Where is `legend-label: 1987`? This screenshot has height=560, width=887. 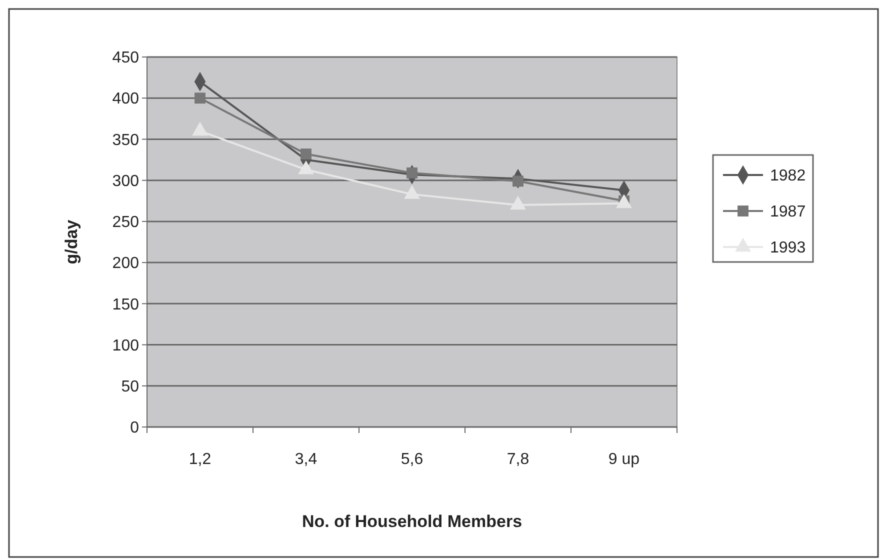
legend-label: 1987 is located at coordinates (788, 212).